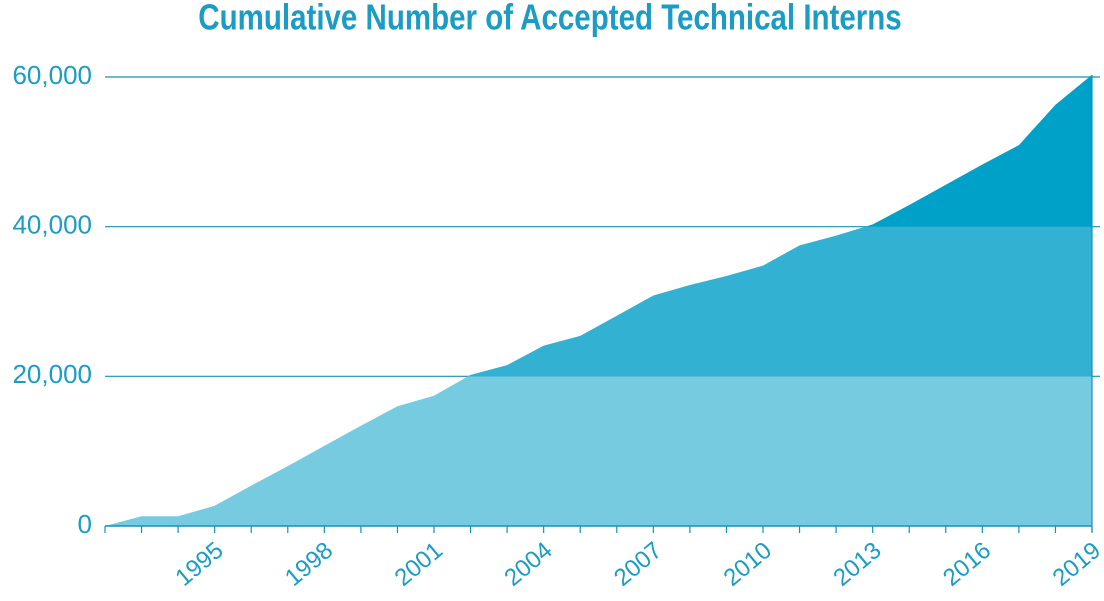 Image resolution: width=1104 pixels, height=601 pixels. What do you see at coordinates (528, 564) in the screenshot?
I see `x-tick-label: 2004` at bounding box center [528, 564].